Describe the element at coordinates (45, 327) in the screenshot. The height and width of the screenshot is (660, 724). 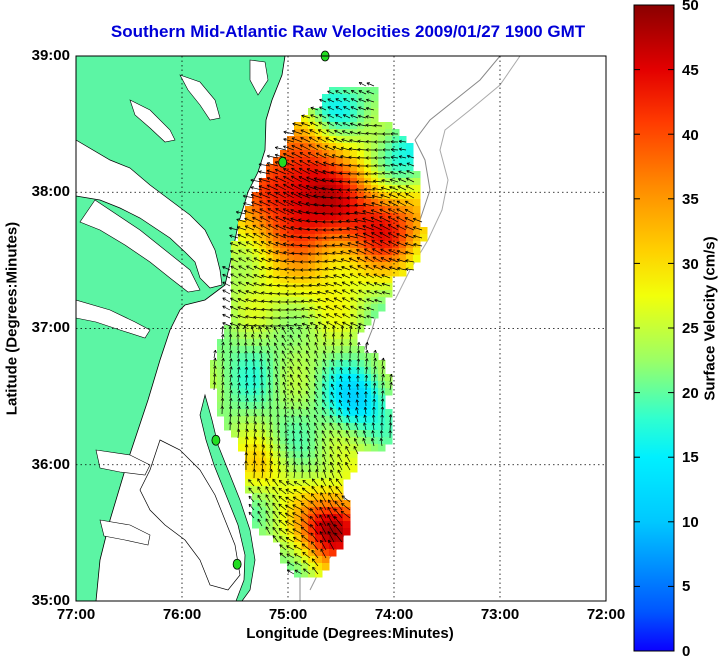
I see `y-tick-label: 37:00` at that location.